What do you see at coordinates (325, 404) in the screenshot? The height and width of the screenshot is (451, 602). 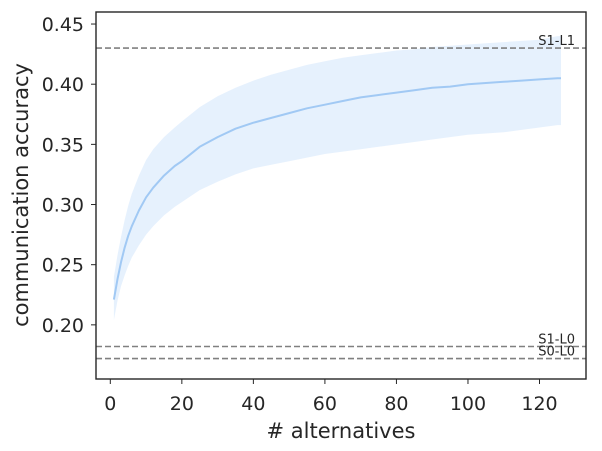 I see `x-tick-label: 60` at bounding box center [325, 404].